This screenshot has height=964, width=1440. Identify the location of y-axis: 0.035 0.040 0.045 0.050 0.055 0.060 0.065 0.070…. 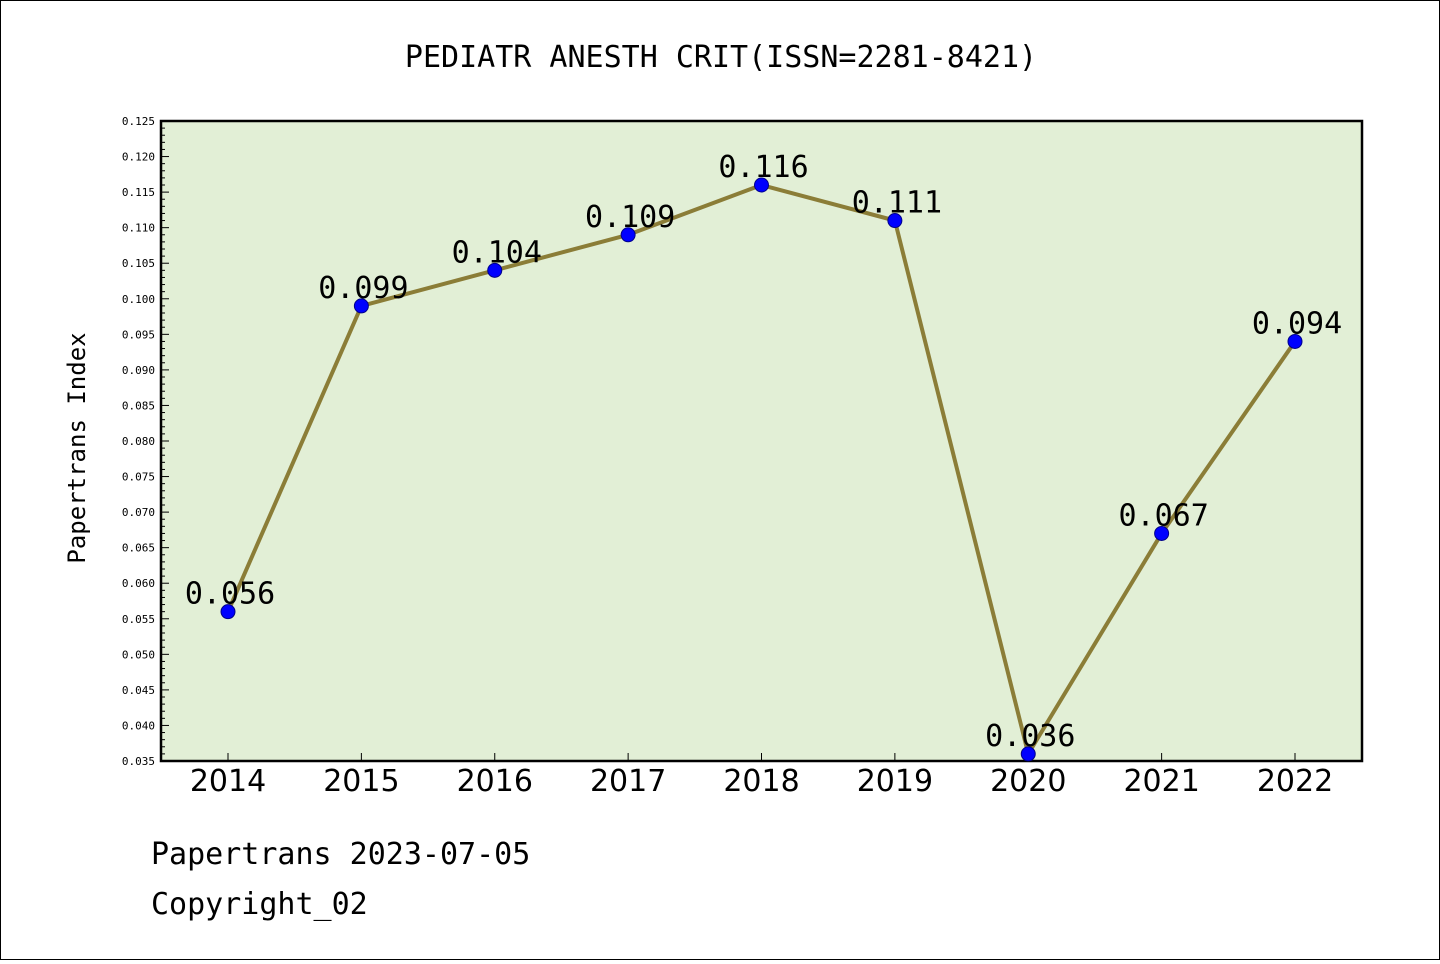
(145, 441).